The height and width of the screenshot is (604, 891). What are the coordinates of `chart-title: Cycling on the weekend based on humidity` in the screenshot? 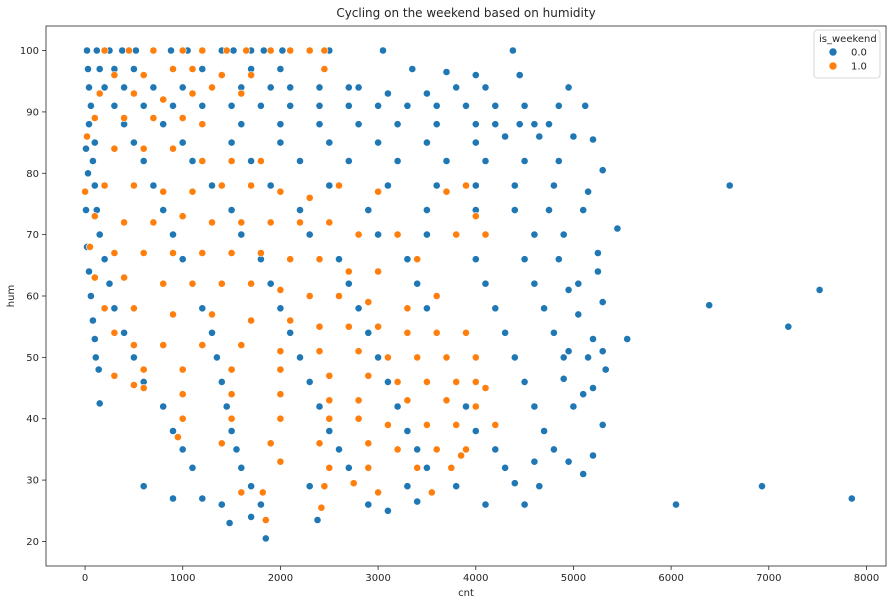 It's located at (465, 13).